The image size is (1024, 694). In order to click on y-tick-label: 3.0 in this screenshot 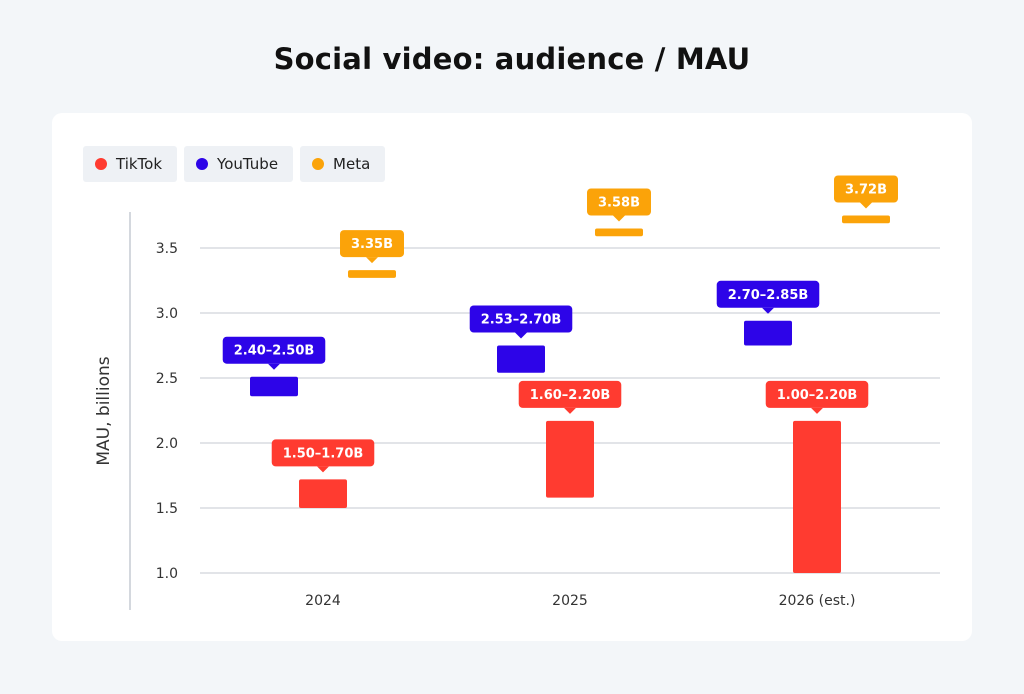, I will do `click(167, 314)`.